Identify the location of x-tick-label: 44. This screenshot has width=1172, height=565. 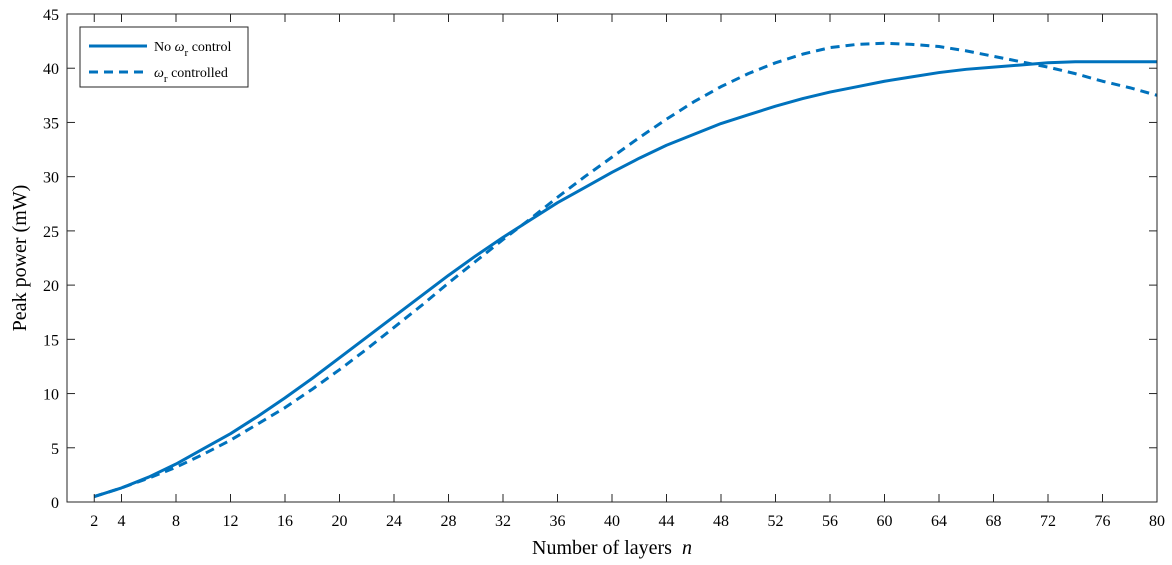
(667, 521).